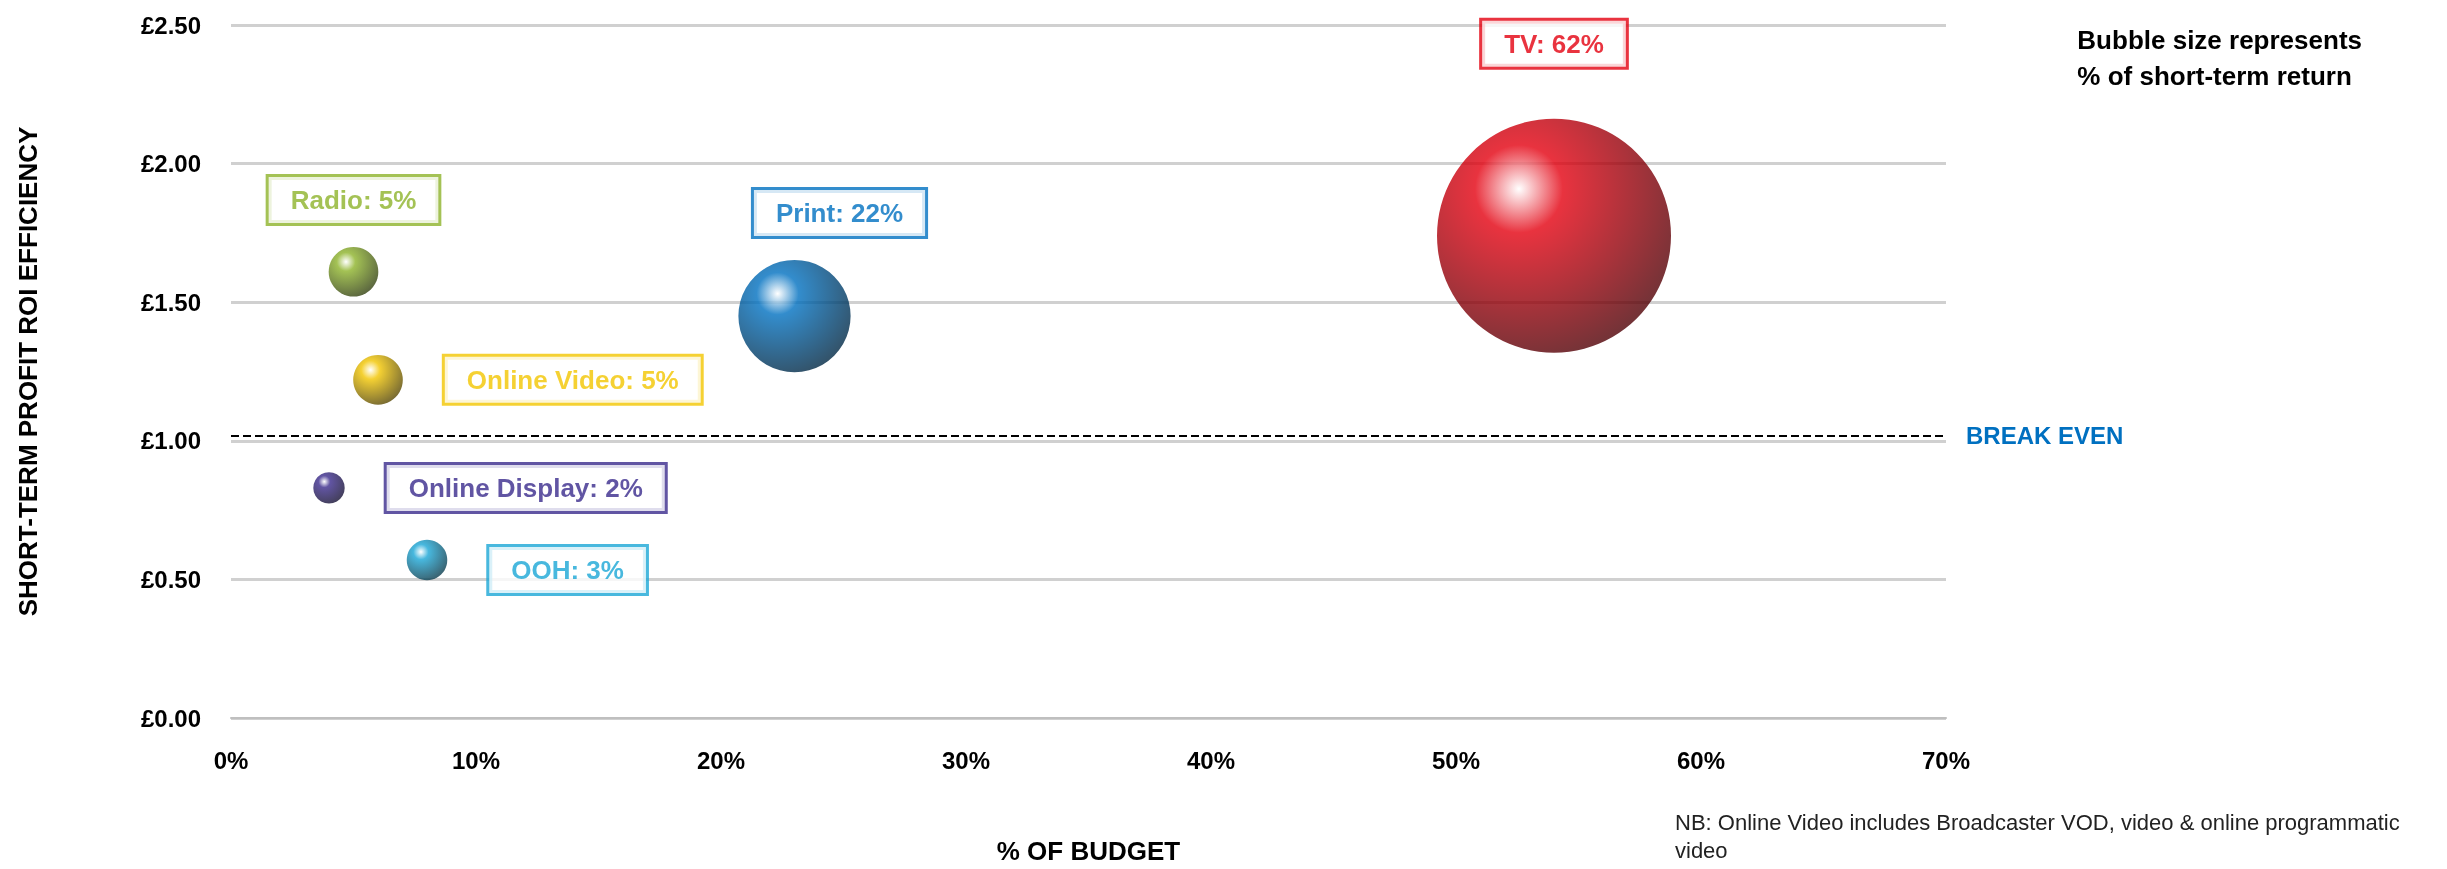 The height and width of the screenshot is (869, 2447). What do you see at coordinates (170, 718) in the screenshot?
I see `y-tick-label: £0.00` at bounding box center [170, 718].